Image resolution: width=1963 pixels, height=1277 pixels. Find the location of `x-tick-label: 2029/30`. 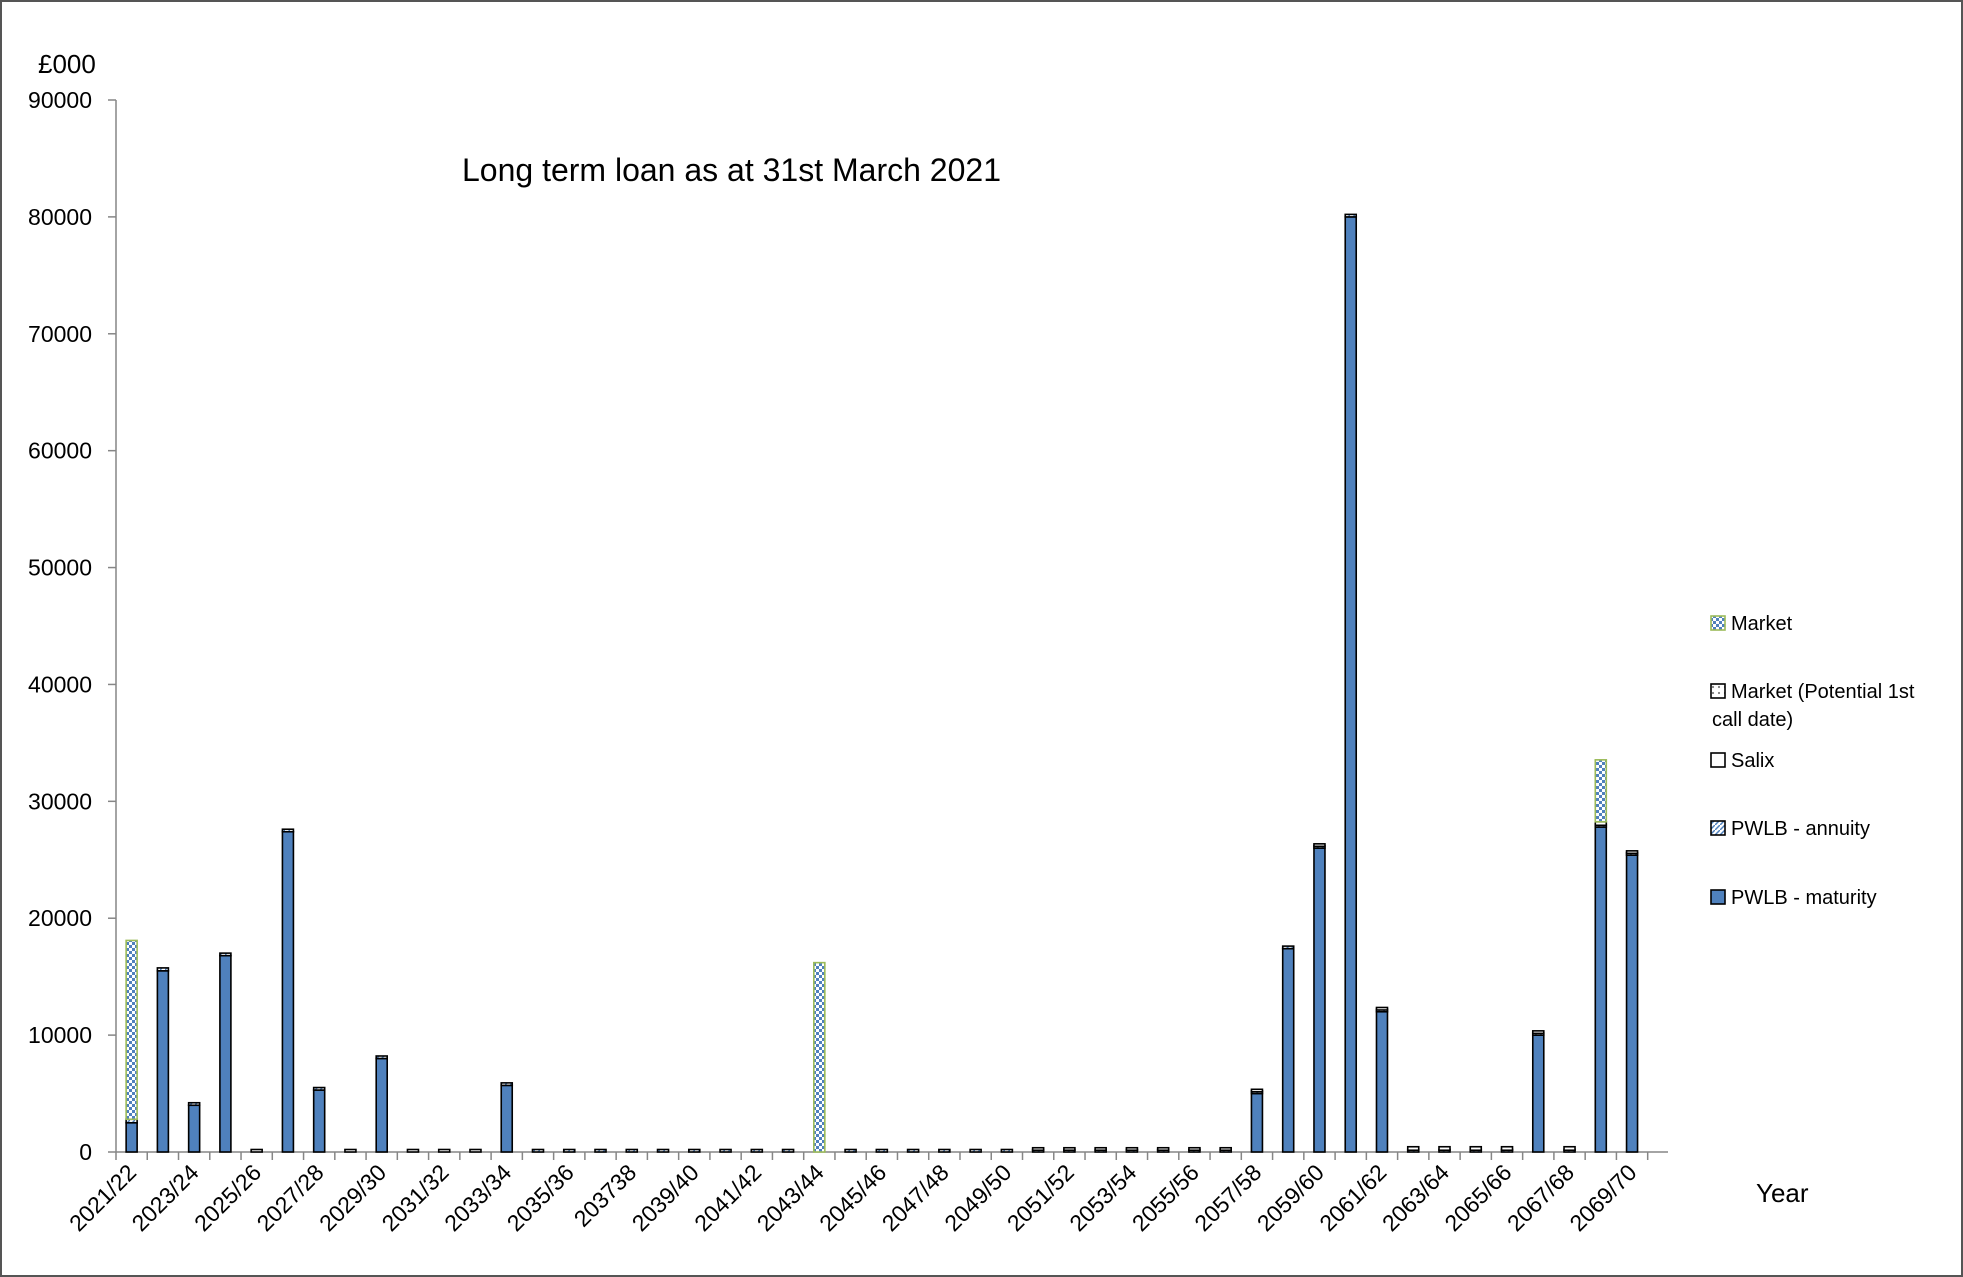

x-tick-label: 2029/30 is located at coordinates (352, 1197).